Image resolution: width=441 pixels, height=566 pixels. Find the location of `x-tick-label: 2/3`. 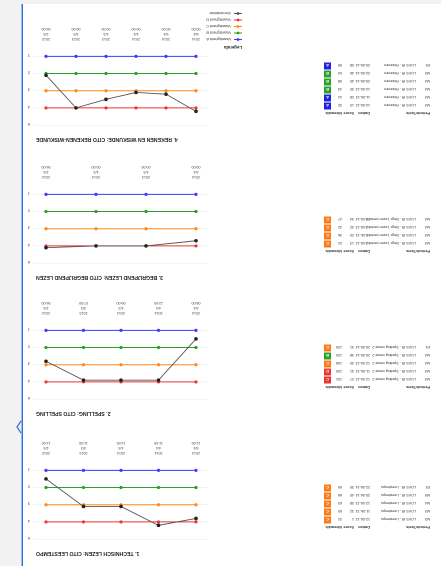

x-tick-label: 2/3 is located at coordinates (46, 34).